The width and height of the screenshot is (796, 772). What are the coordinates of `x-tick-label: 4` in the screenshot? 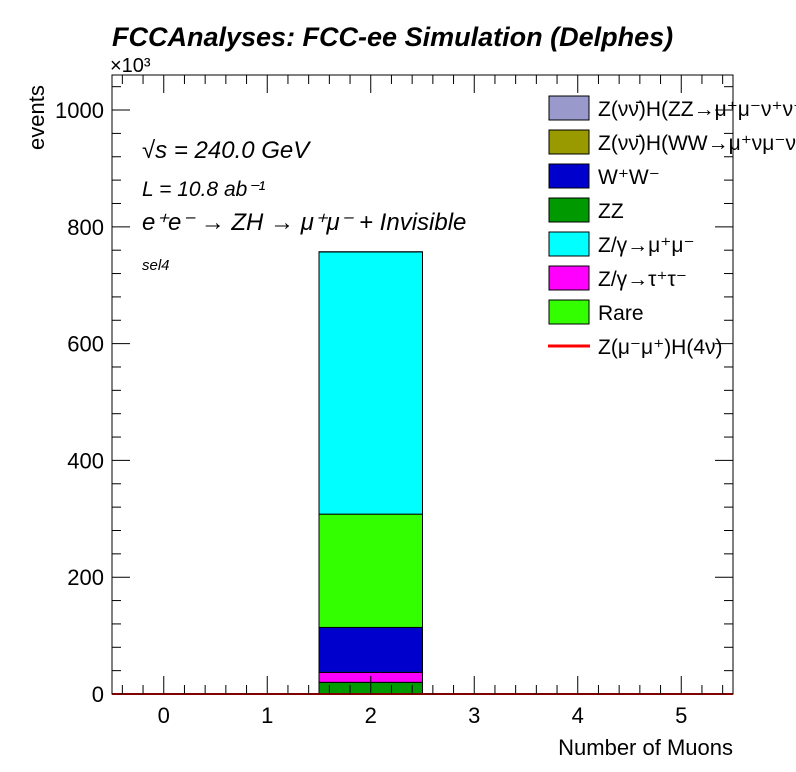 It's located at (578, 715).